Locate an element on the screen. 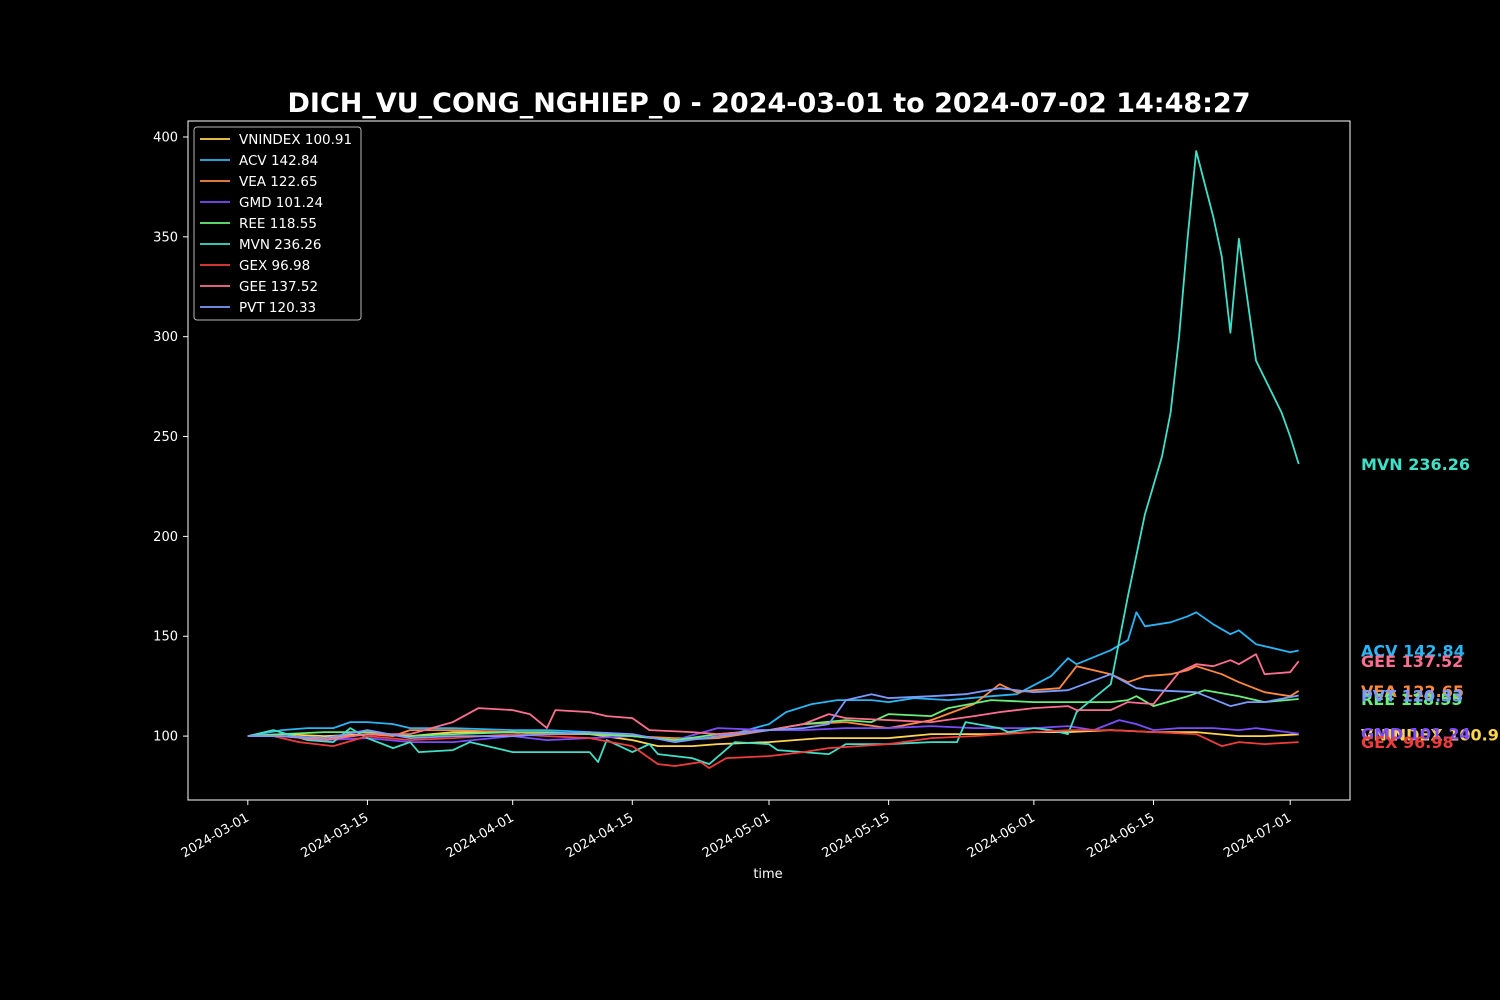  legend-entry: VNINDEX 100.91 is located at coordinates (295, 140).